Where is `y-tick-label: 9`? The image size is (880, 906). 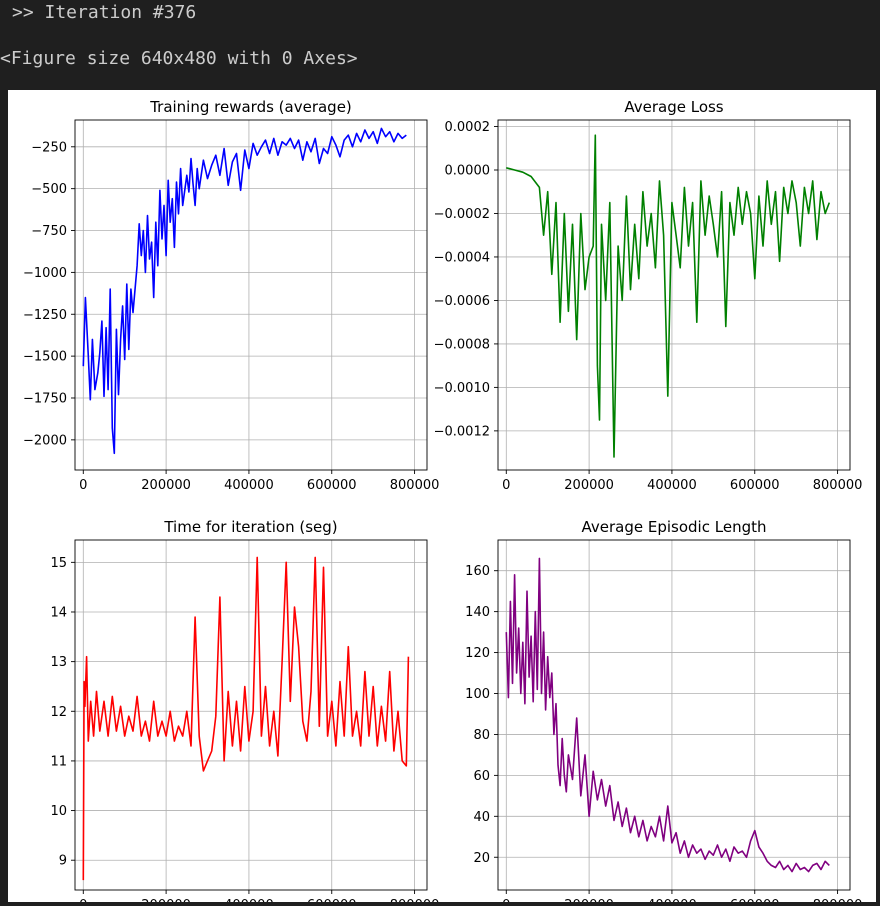 y-tick-label: 9 is located at coordinates (63, 861).